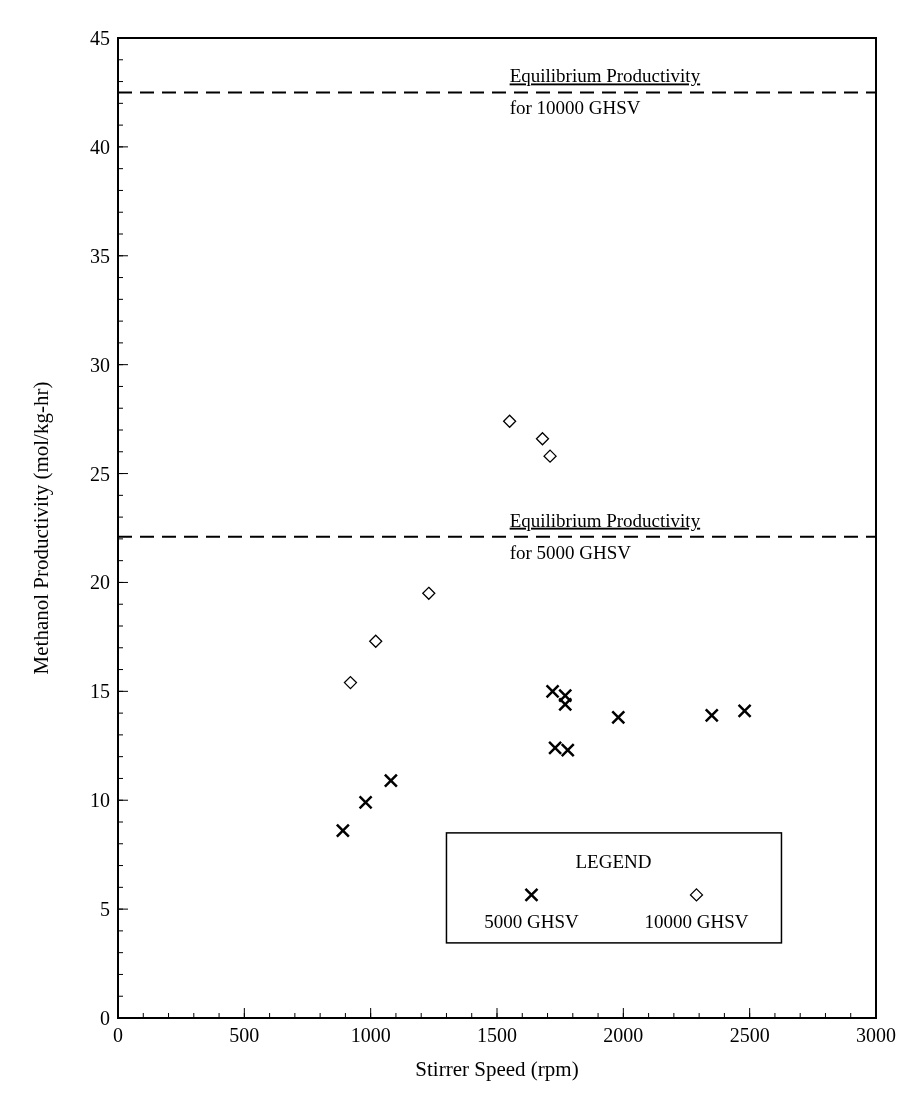  What do you see at coordinates (244, 1035) in the screenshot?
I see `x-tick-label: 500` at bounding box center [244, 1035].